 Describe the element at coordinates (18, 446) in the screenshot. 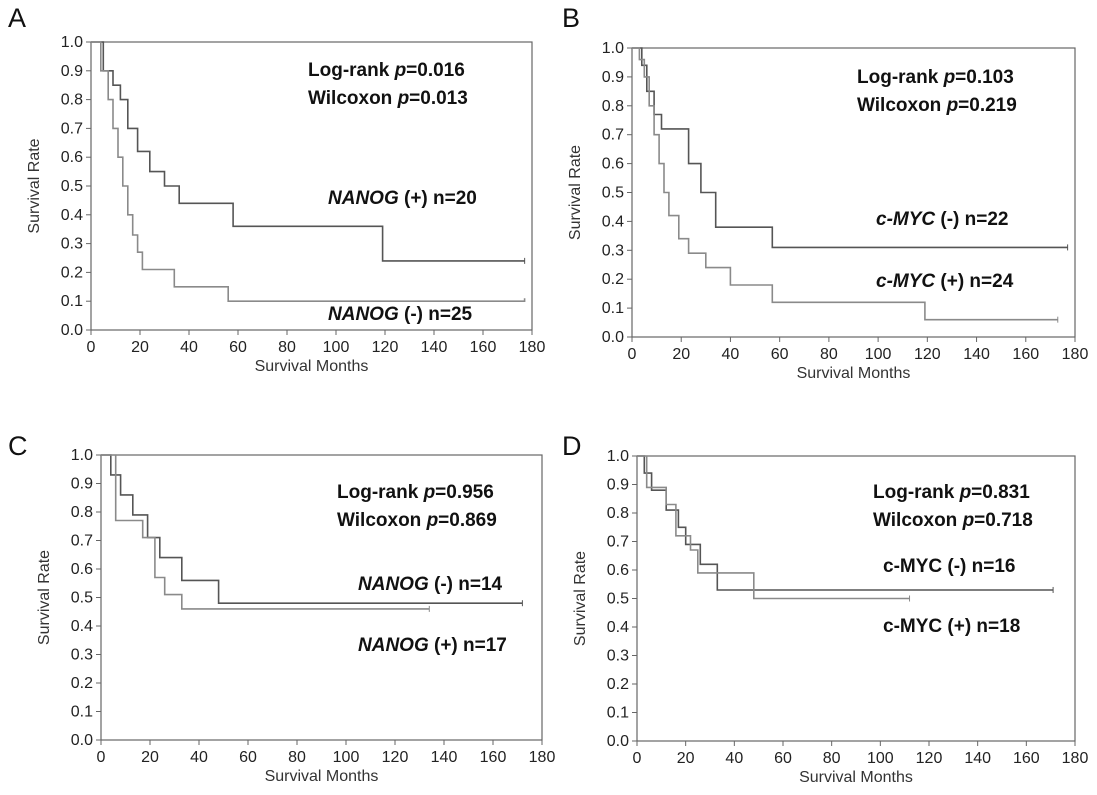

I see `panel-letter: C` at that location.